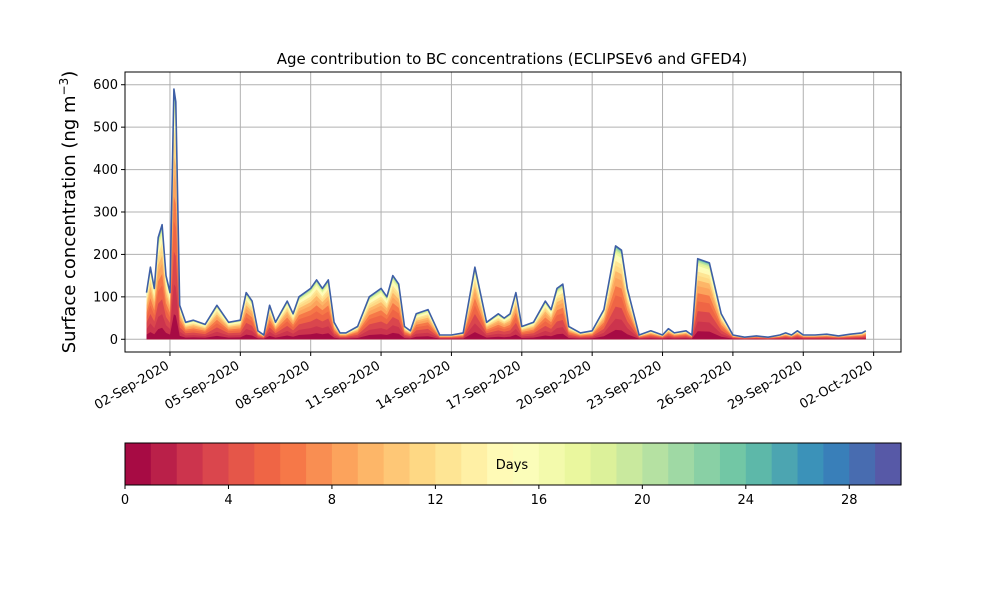 Image resolution: width=1000 pixels, height=600 pixels. I want to click on colorbar-frame, so click(513, 464).